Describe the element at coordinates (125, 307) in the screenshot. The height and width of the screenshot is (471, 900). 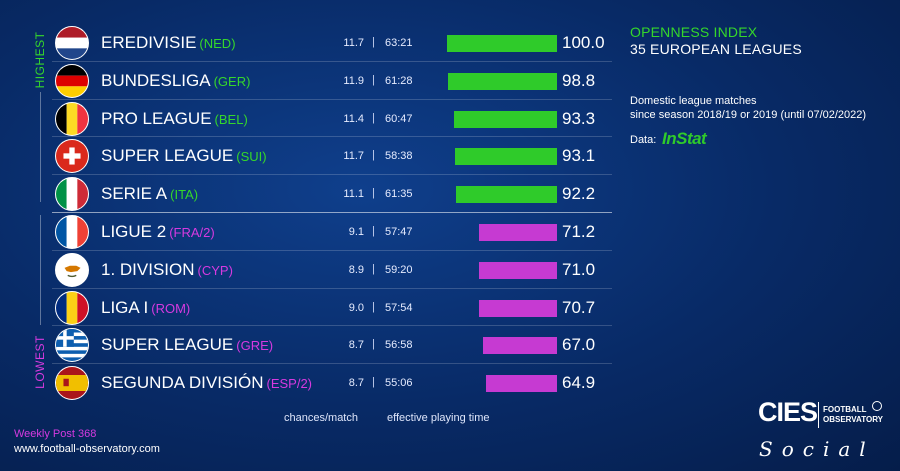
I see `league-name-text: LIGA I` at that location.